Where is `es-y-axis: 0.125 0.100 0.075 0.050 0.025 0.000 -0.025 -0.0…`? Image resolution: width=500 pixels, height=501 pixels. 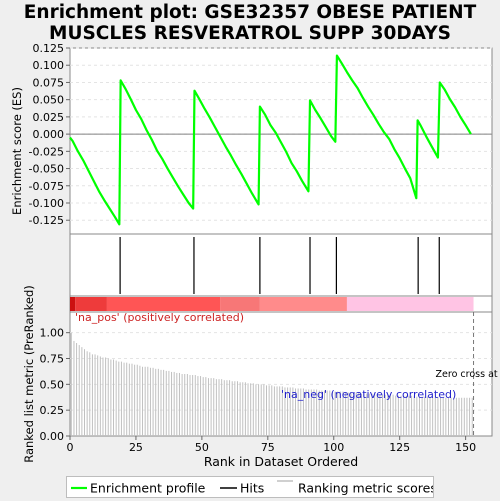
es-y-axis: 0.125 0.100 0.075 0.050 0.025 0.000 -0.025 -0.0… is located at coordinates (49, 134).